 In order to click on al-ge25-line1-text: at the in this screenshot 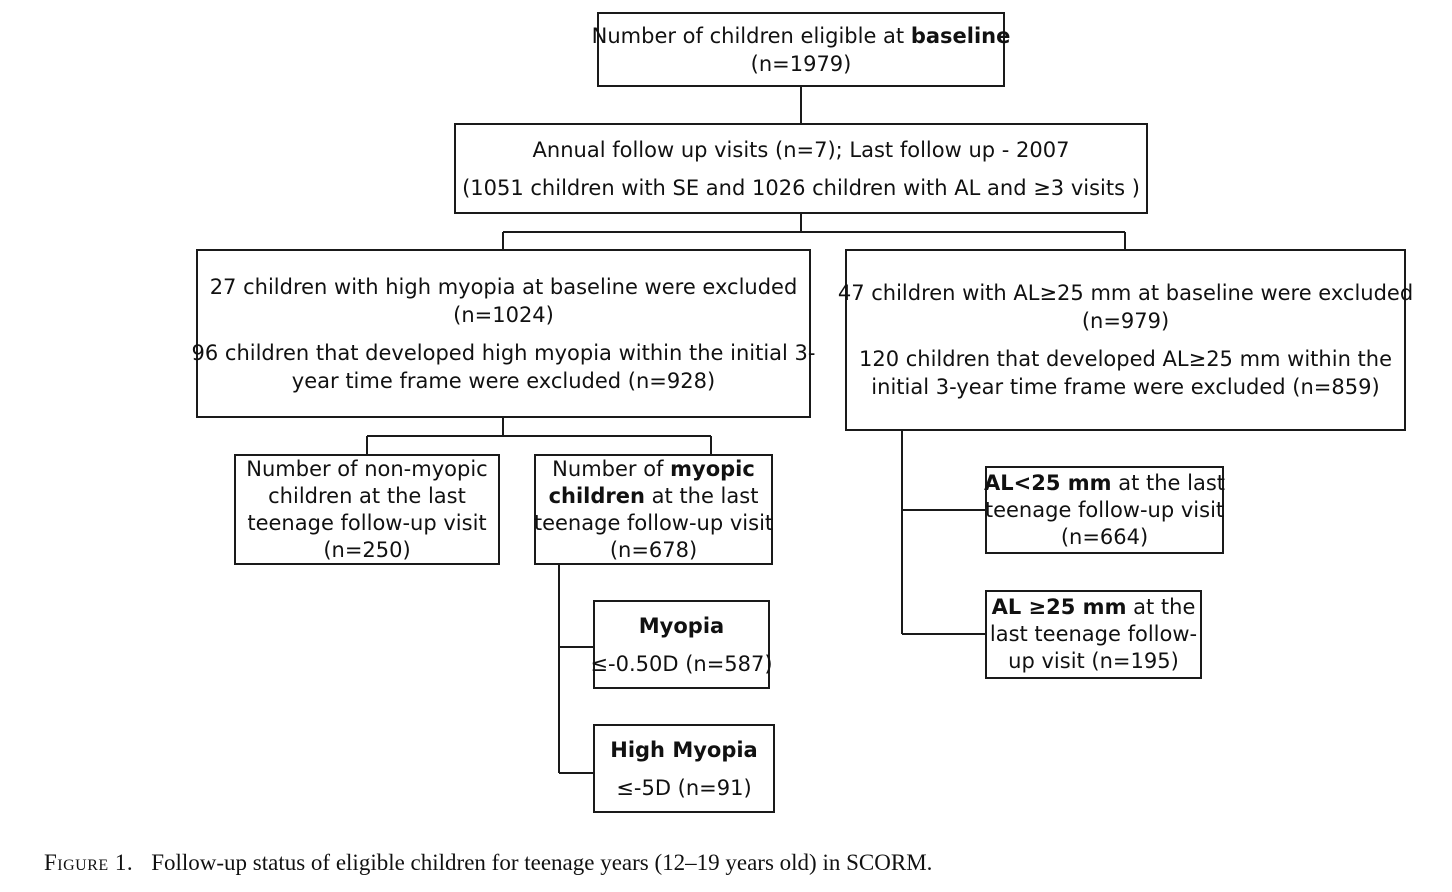, I will do `click(1161, 607)`.